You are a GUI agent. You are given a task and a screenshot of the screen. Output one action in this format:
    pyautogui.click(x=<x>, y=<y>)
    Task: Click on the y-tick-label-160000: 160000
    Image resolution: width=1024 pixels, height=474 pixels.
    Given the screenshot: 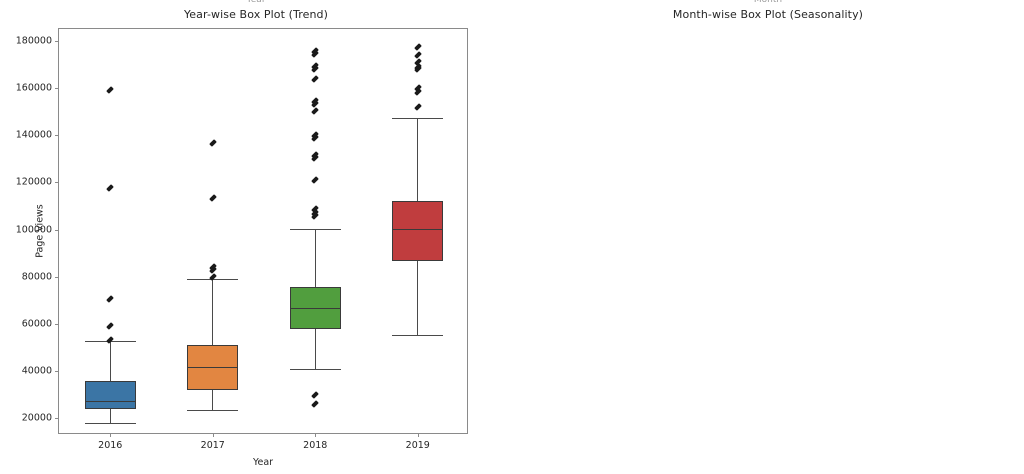 What is the action you would take?
    pyautogui.click(x=33, y=88)
    